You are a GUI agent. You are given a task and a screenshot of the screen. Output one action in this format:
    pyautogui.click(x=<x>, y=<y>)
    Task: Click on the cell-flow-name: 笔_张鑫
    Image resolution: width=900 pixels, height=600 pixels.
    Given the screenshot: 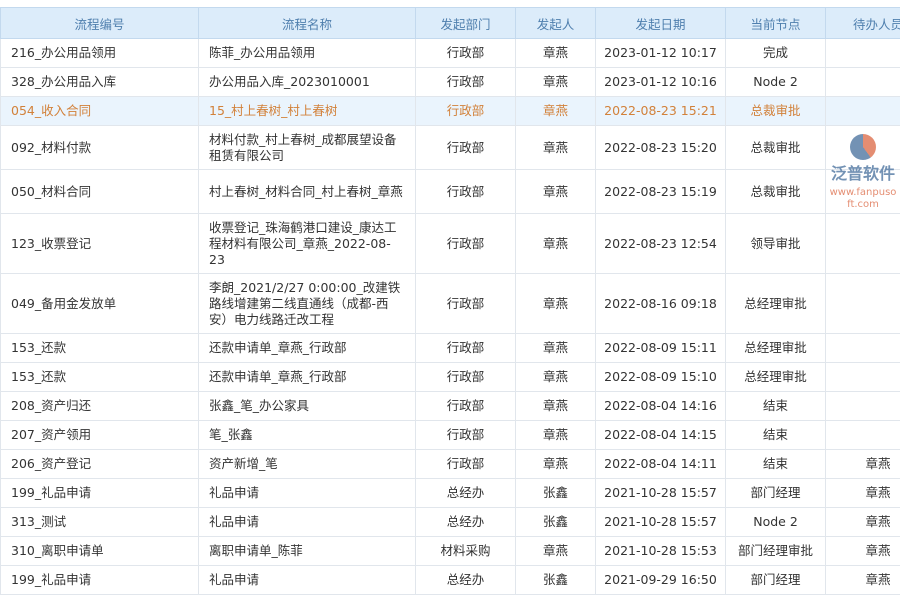 What is the action you would take?
    pyautogui.click(x=307, y=435)
    